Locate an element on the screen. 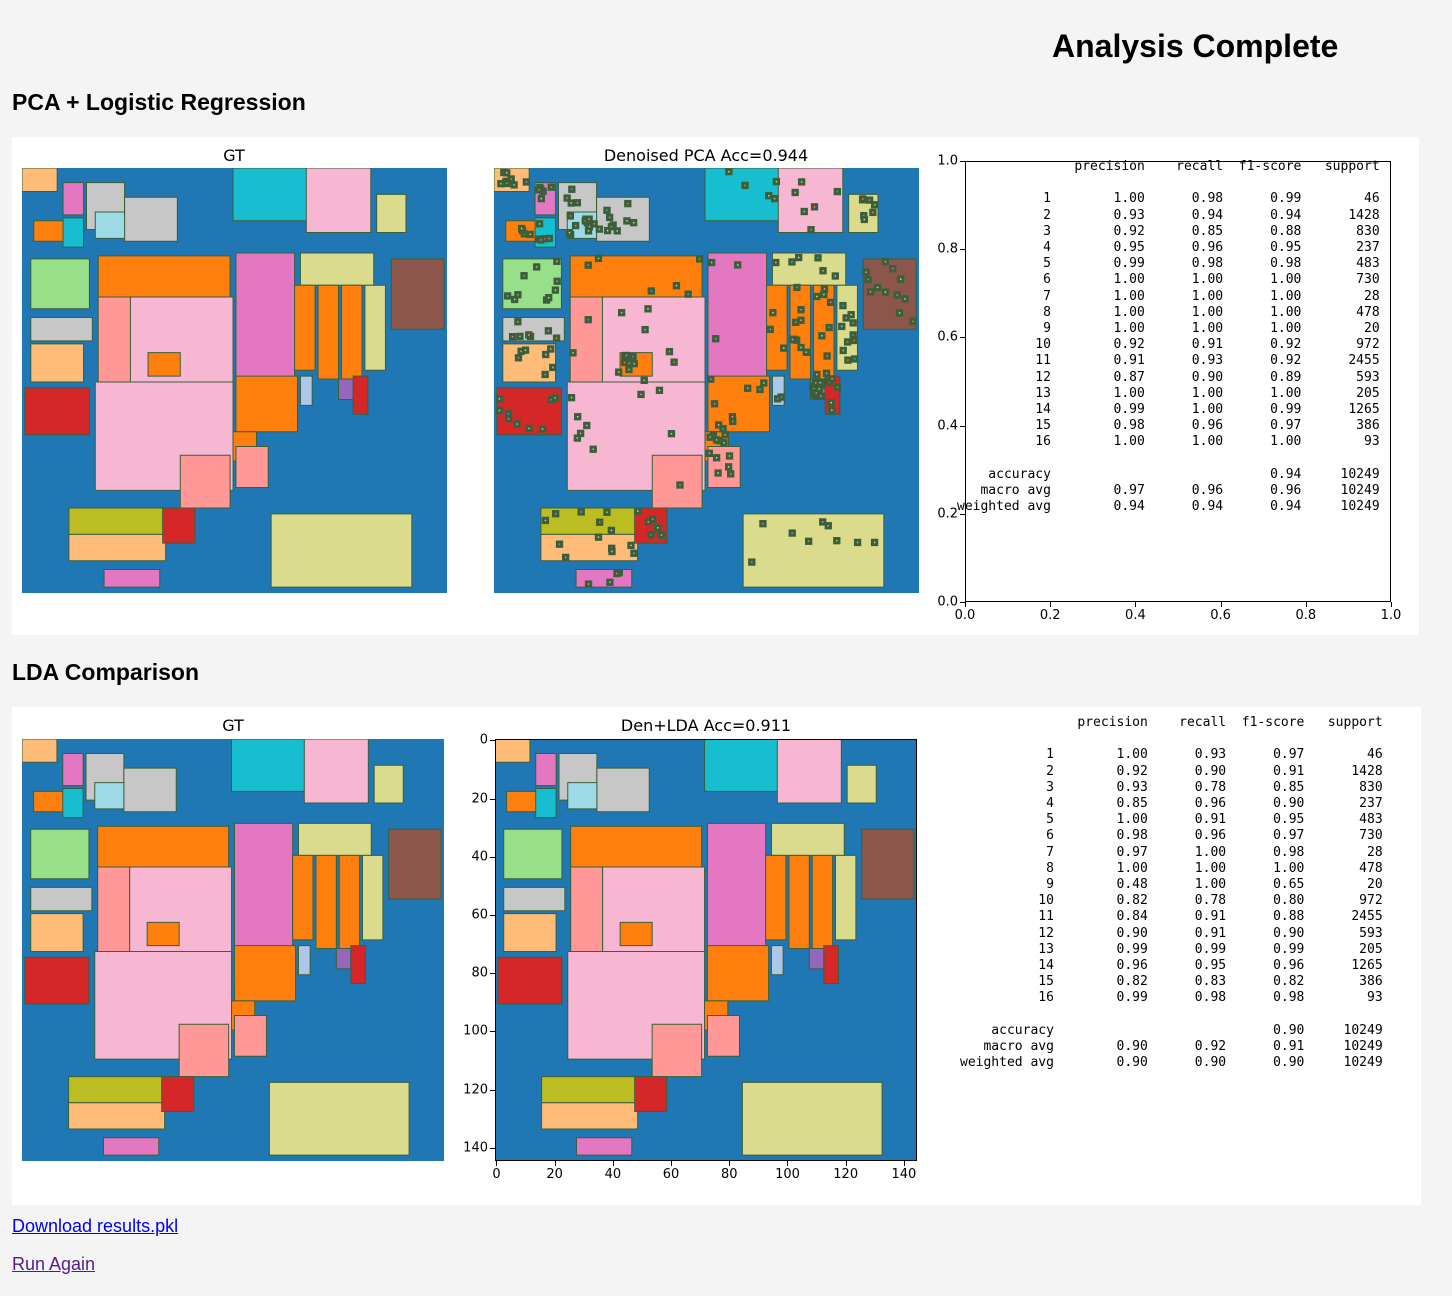 This screenshot has width=1452, height=1296. report-row: 1 1.00 0.93 0.97 46 is located at coordinates (1171, 755).